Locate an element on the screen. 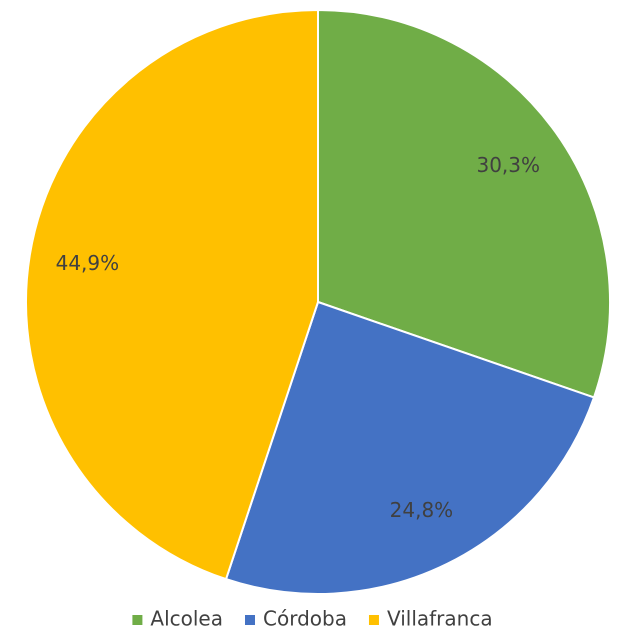  data-label: 30,3% is located at coordinates (508, 165).